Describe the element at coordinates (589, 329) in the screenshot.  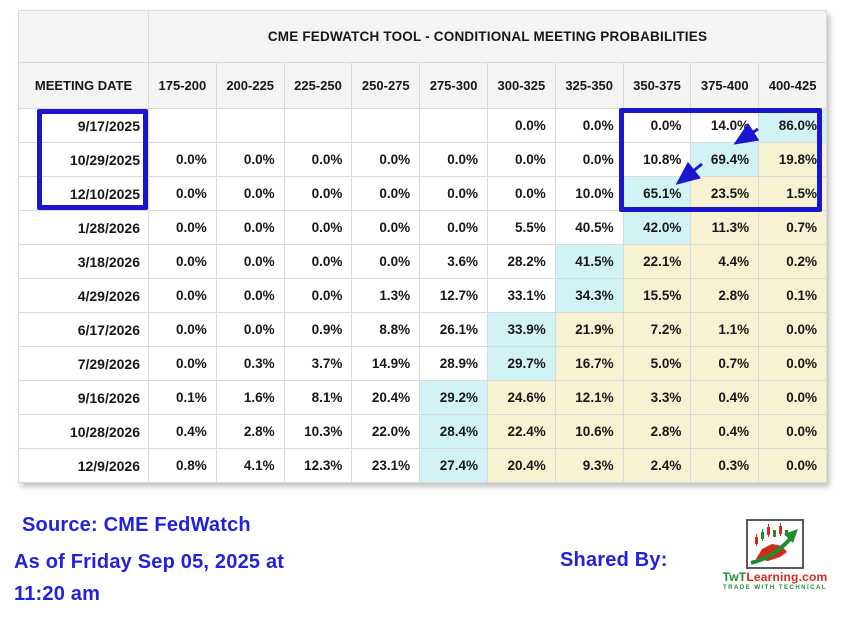
I see `probability-cell: 21.9%` at that location.